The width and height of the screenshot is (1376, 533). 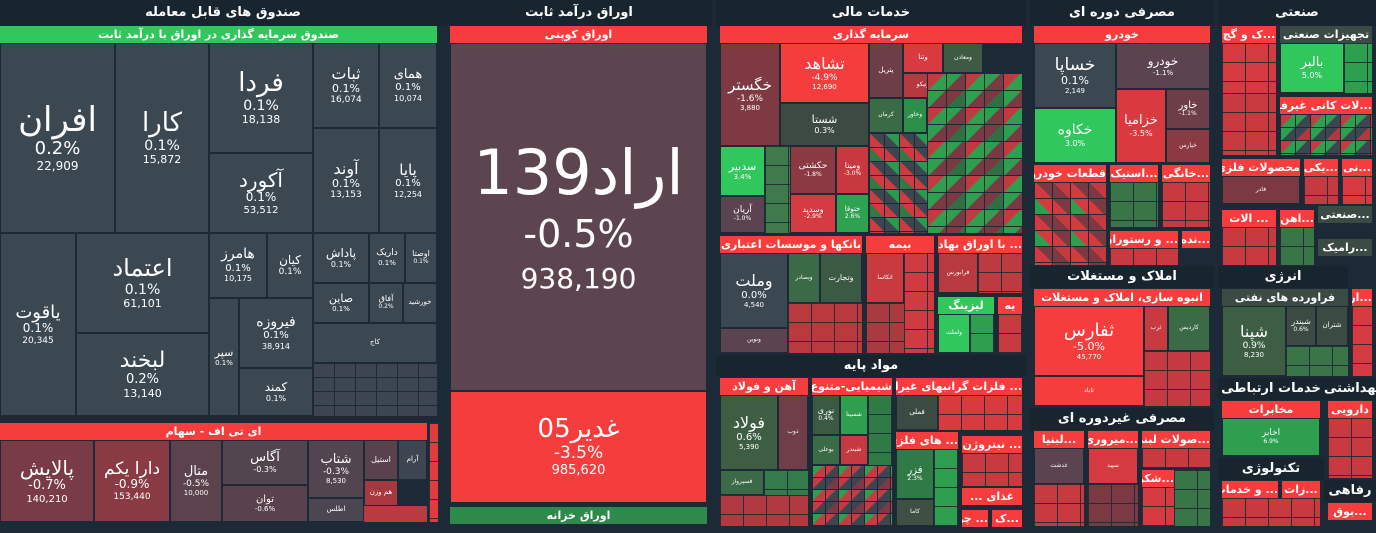 I want to click on tile-kama: کاما, so click(x=915, y=512).